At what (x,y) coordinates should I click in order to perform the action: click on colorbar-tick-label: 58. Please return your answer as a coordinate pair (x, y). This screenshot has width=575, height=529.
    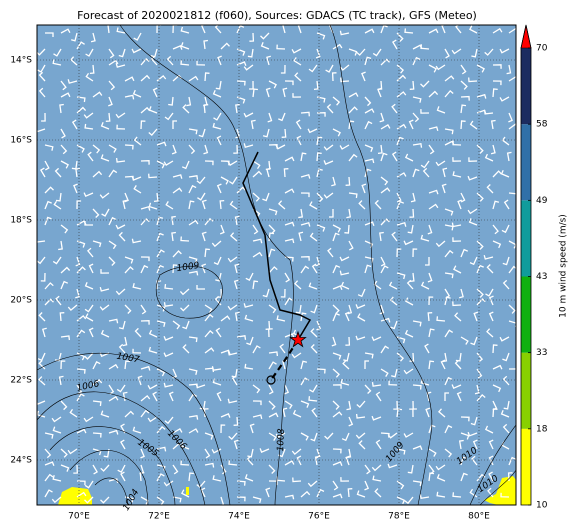
    Looking at the image, I should click on (542, 125).